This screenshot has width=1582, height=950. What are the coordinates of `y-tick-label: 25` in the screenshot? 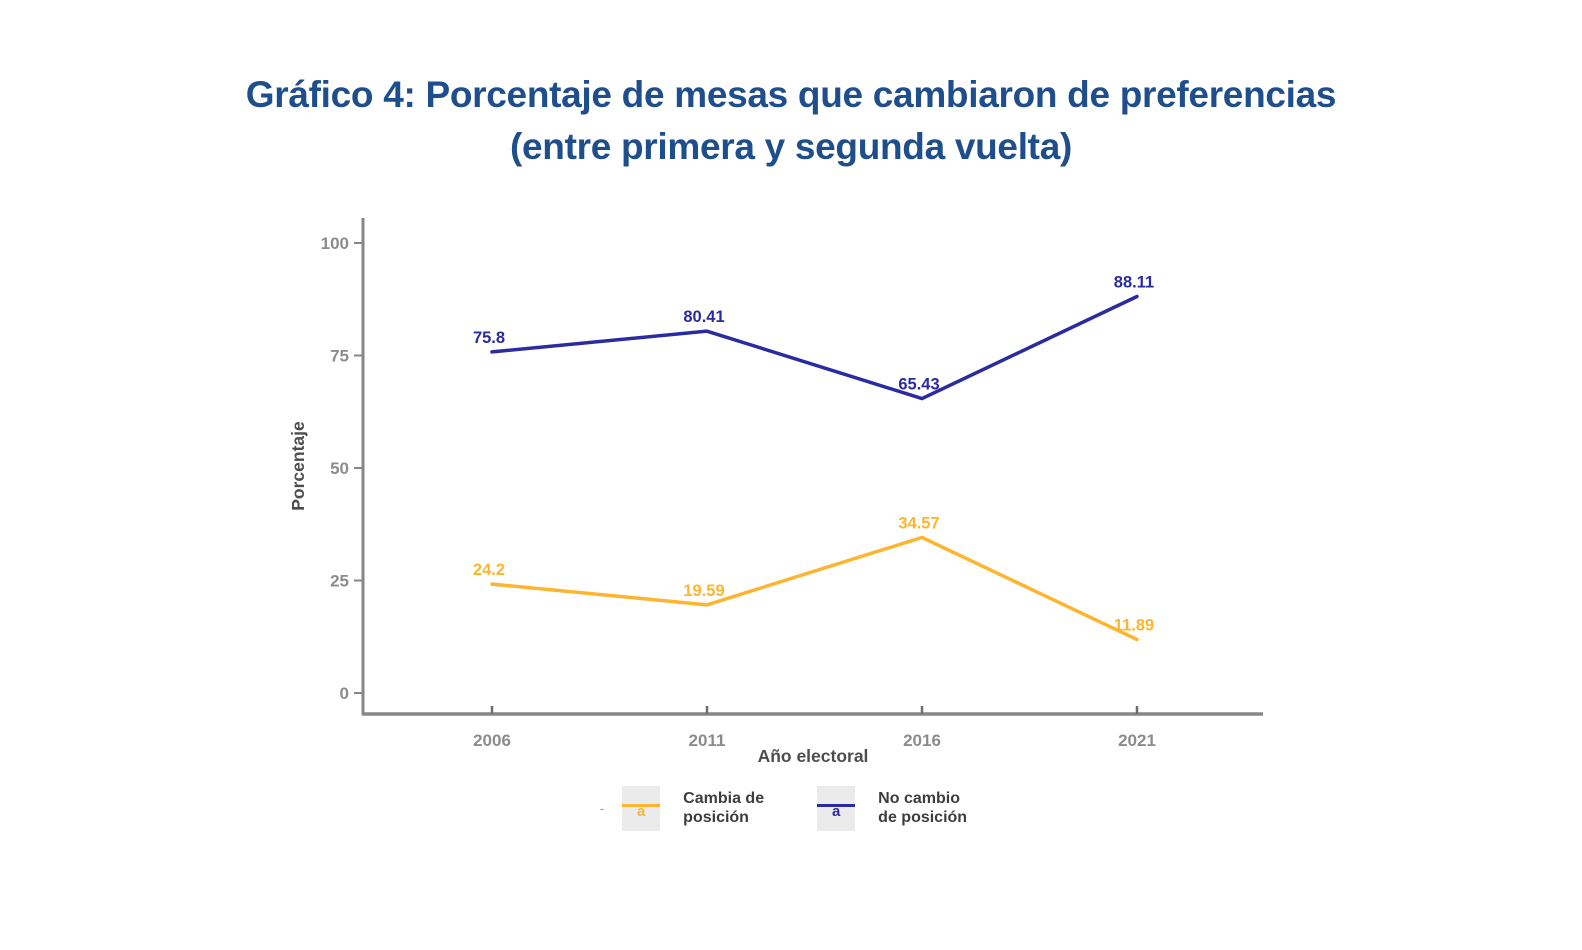 It's located at (339, 581).